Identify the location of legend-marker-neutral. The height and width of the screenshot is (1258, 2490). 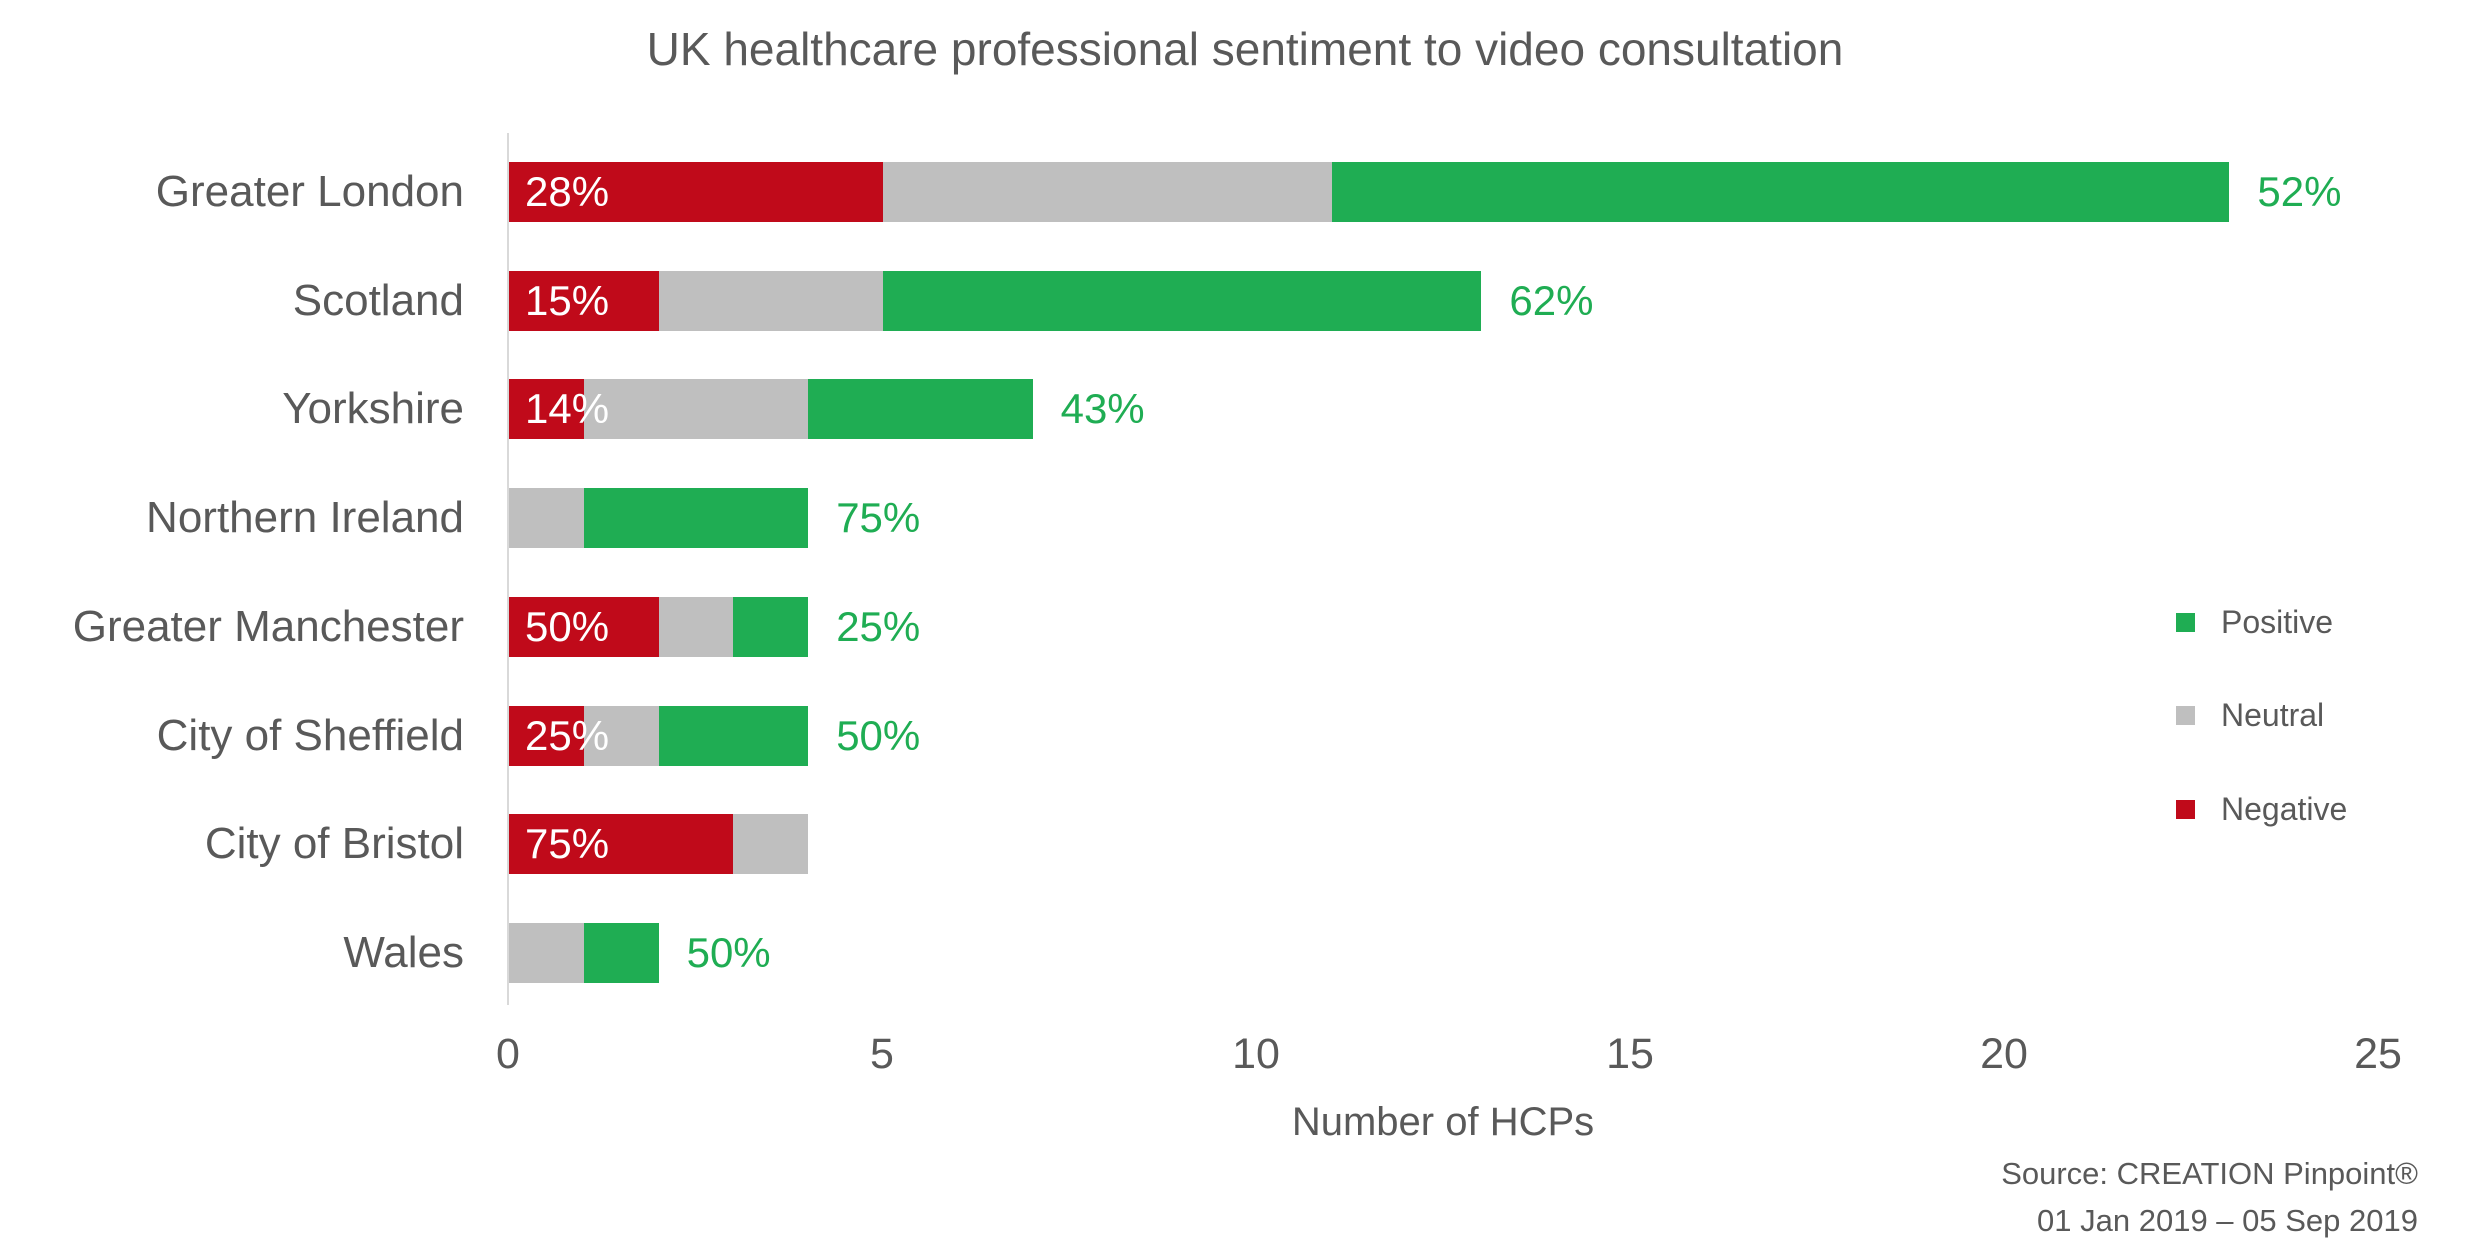
(2185, 715).